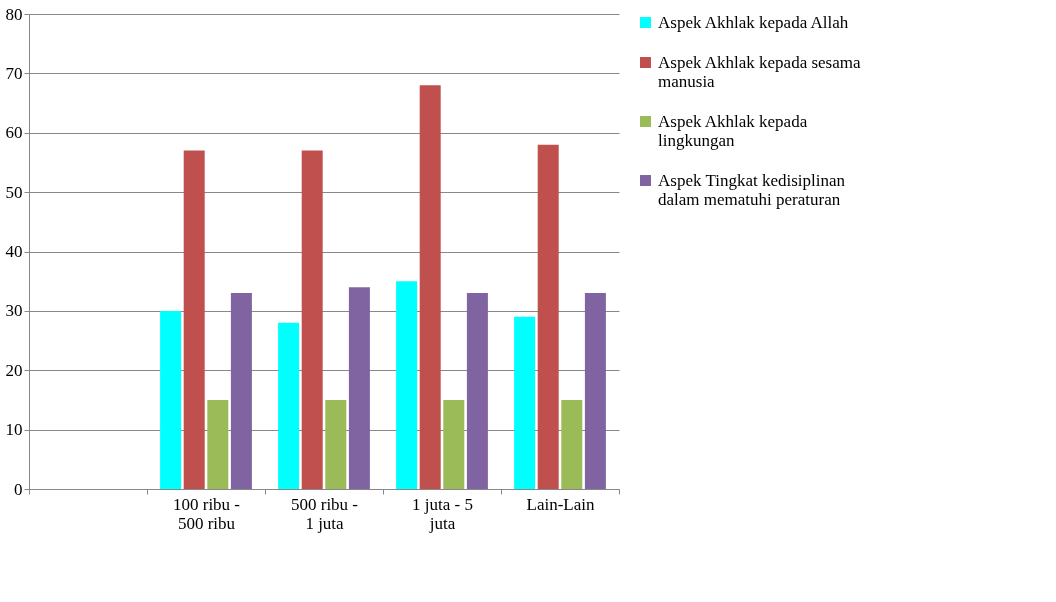 The height and width of the screenshot is (602, 1056). Describe the element at coordinates (733, 130) in the screenshot. I see `legend-label: Aspek Akhlak kepada lingkungan` at that location.